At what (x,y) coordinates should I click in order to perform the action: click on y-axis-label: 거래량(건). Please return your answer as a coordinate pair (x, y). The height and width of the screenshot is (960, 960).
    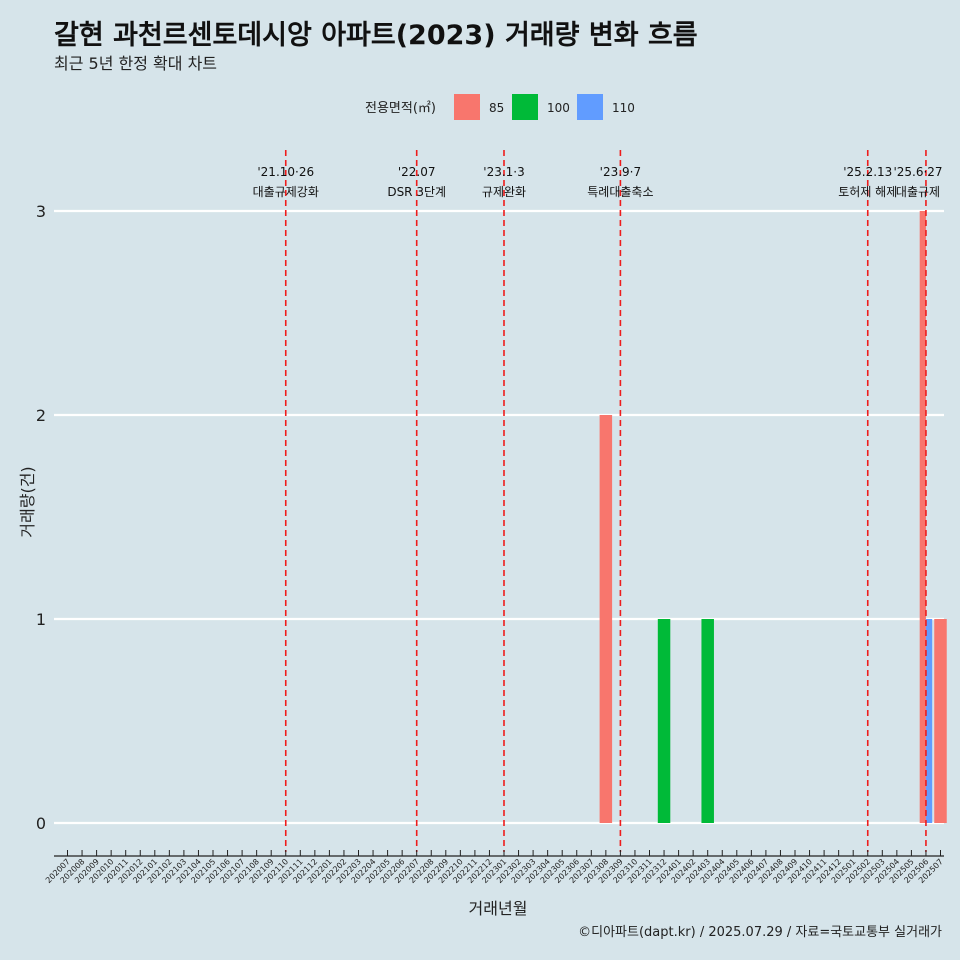
    Looking at the image, I should click on (27, 501).